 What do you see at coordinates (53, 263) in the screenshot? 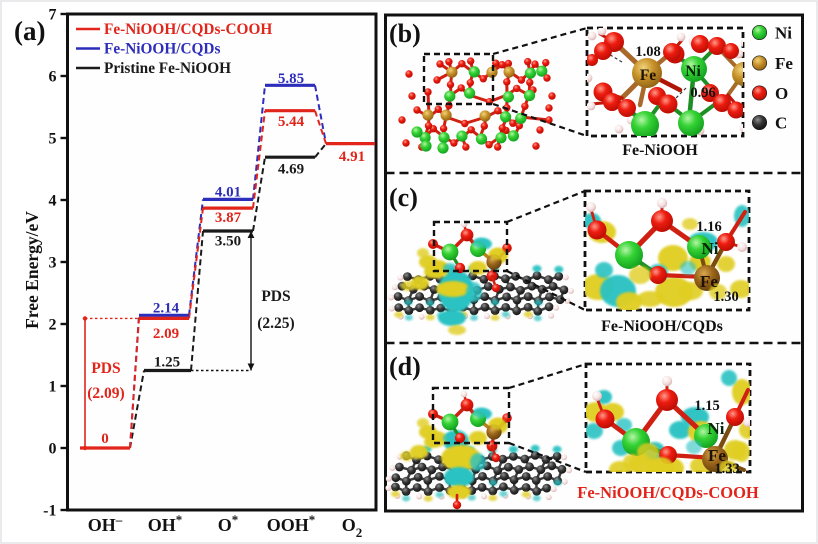
I see `svg-text: 3` at bounding box center [53, 263].